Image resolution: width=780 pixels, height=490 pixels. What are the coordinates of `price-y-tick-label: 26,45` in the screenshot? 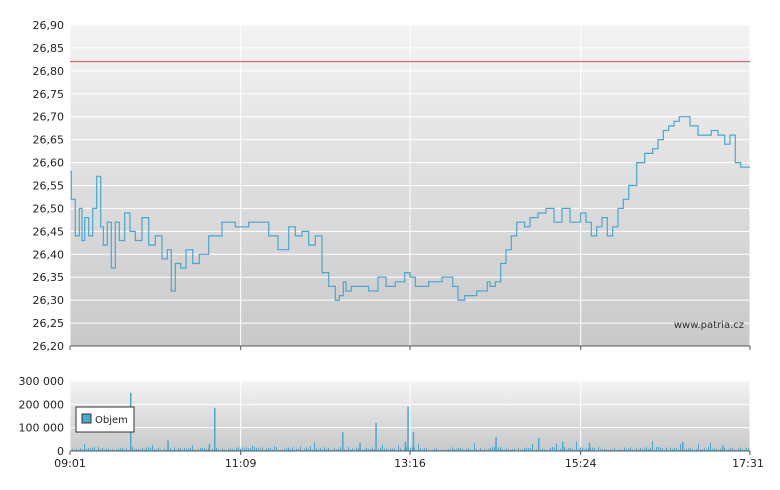 It's located at (49, 231).